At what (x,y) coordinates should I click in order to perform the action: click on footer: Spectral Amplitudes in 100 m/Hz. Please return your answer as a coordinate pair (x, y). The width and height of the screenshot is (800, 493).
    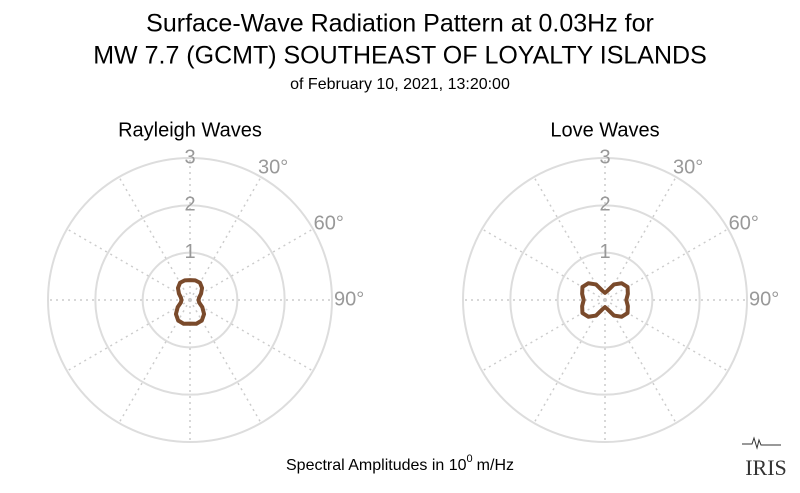
    Looking at the image, I should click on (400, 463).